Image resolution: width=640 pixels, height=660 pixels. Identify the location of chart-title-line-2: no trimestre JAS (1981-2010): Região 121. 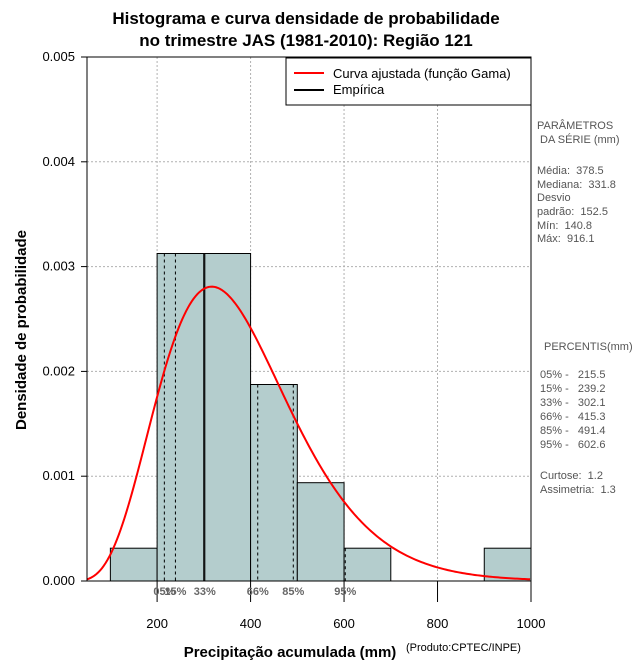
(306, 40).